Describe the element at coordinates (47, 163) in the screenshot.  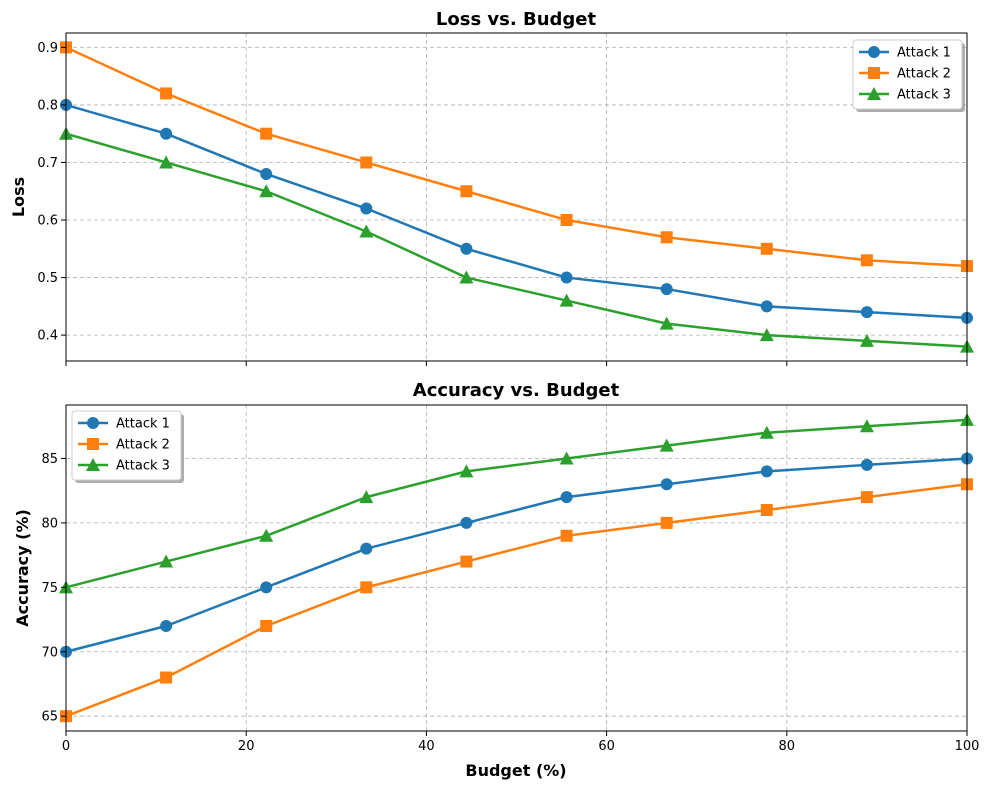
I see `loss-y-tick-label-3: 0.7` at that location.